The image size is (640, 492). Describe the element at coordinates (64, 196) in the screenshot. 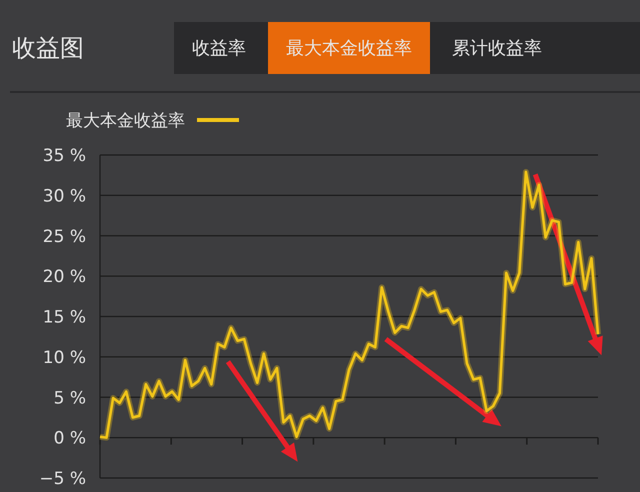

I see `y-tick-label: 30 %` at that location.